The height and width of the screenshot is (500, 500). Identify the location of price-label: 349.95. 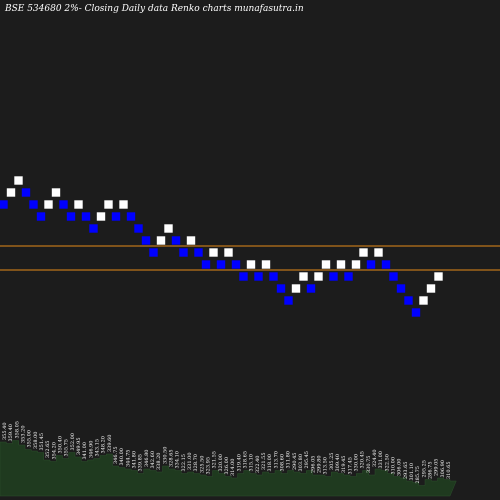
(79, 447).